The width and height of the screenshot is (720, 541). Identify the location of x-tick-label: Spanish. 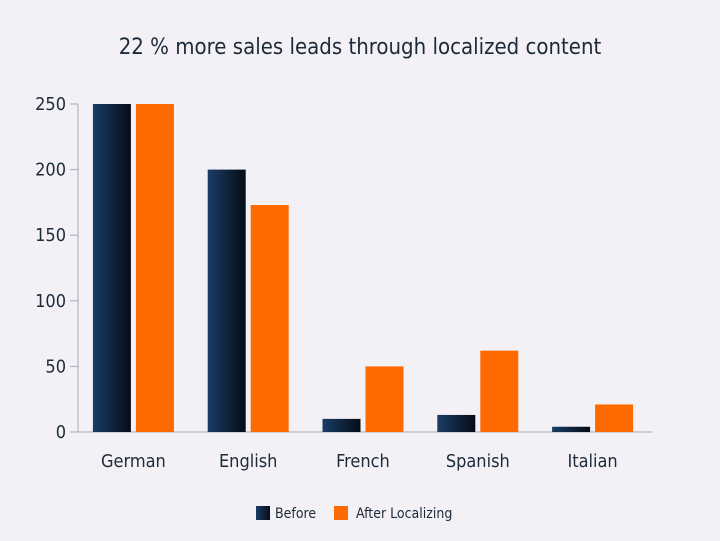
(478, 461).